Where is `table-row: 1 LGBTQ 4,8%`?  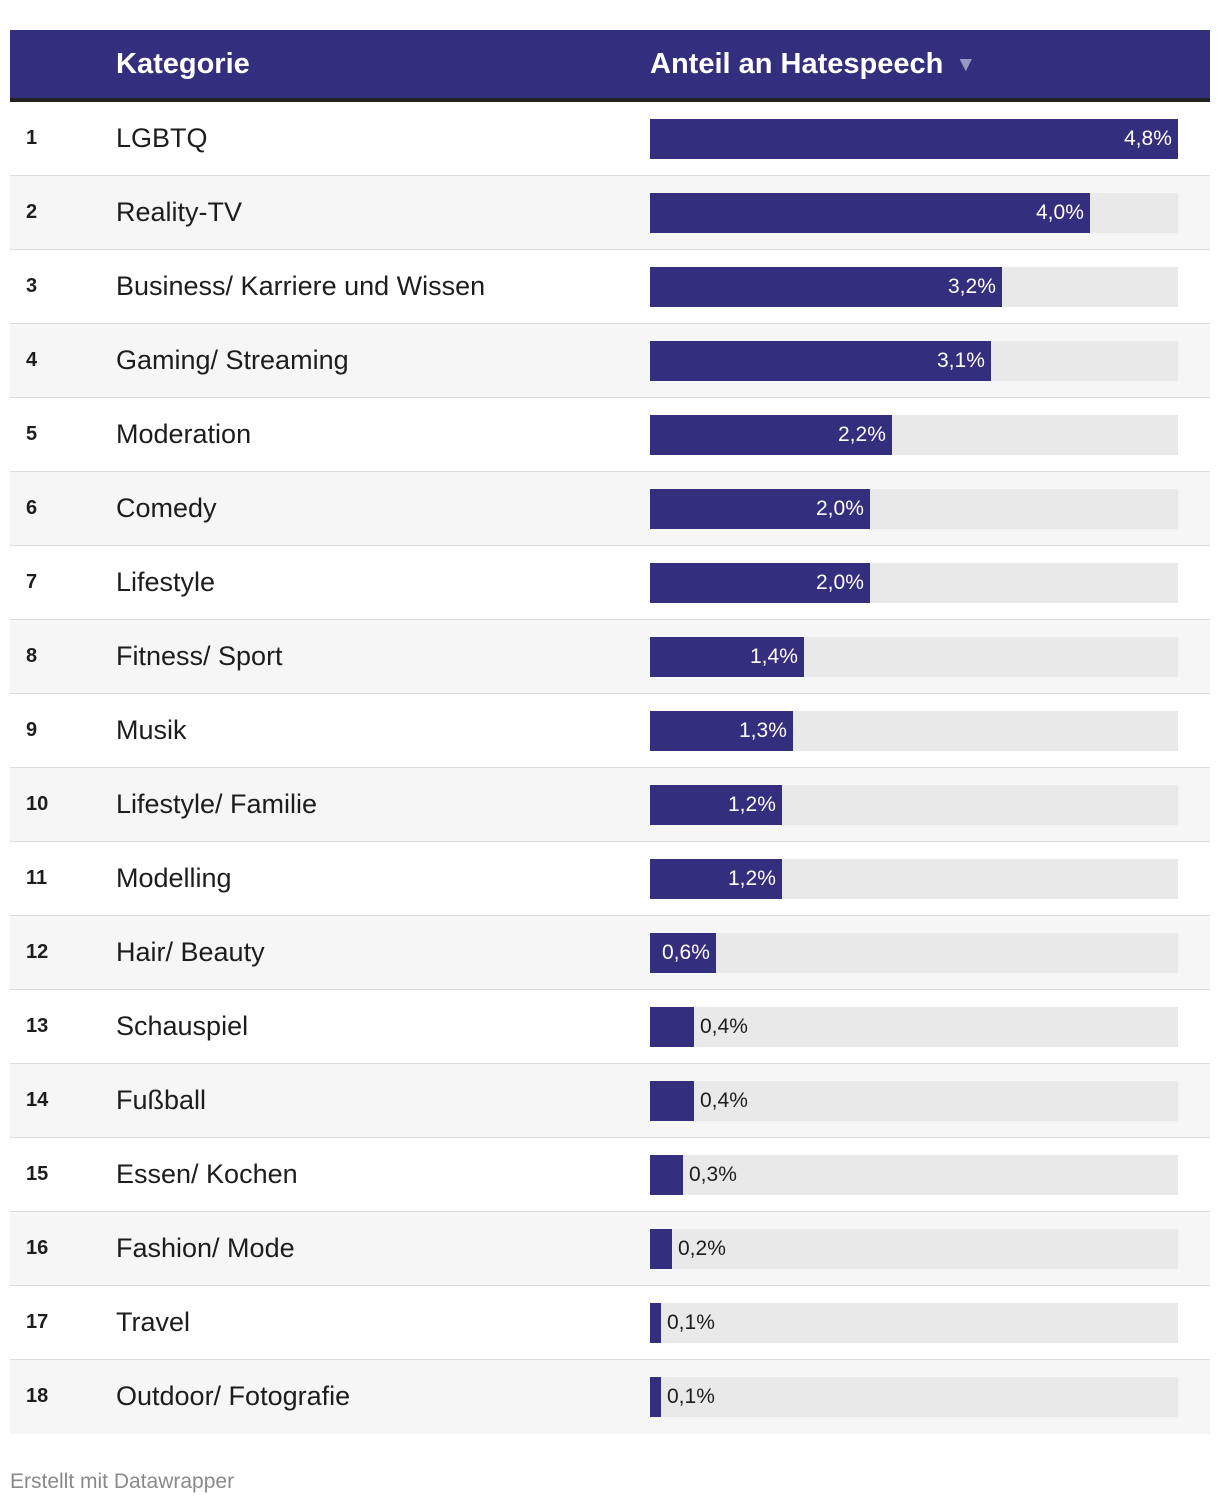 table-row: 1 LGBTQ 4,8% is located at coordinates (610, 139).